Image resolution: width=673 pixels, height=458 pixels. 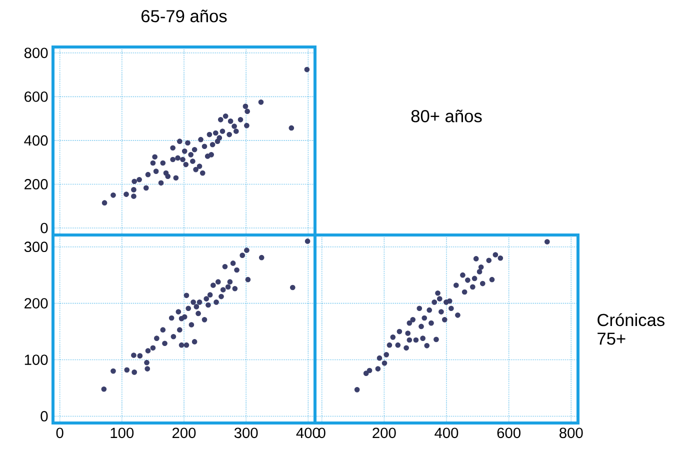 I want to click on x-tick-label: 800, so click(x=571, y=433).